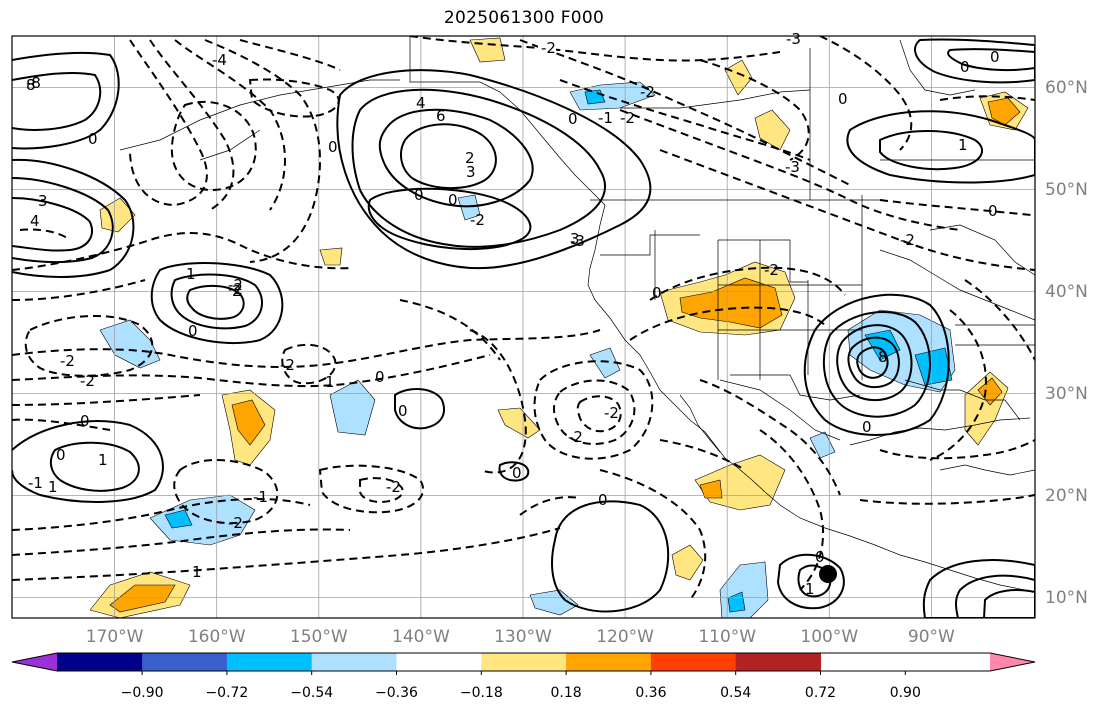 This screenshot has width=1105, height=712. I want to click on longitude-label: 110°W, so click(727, 637).